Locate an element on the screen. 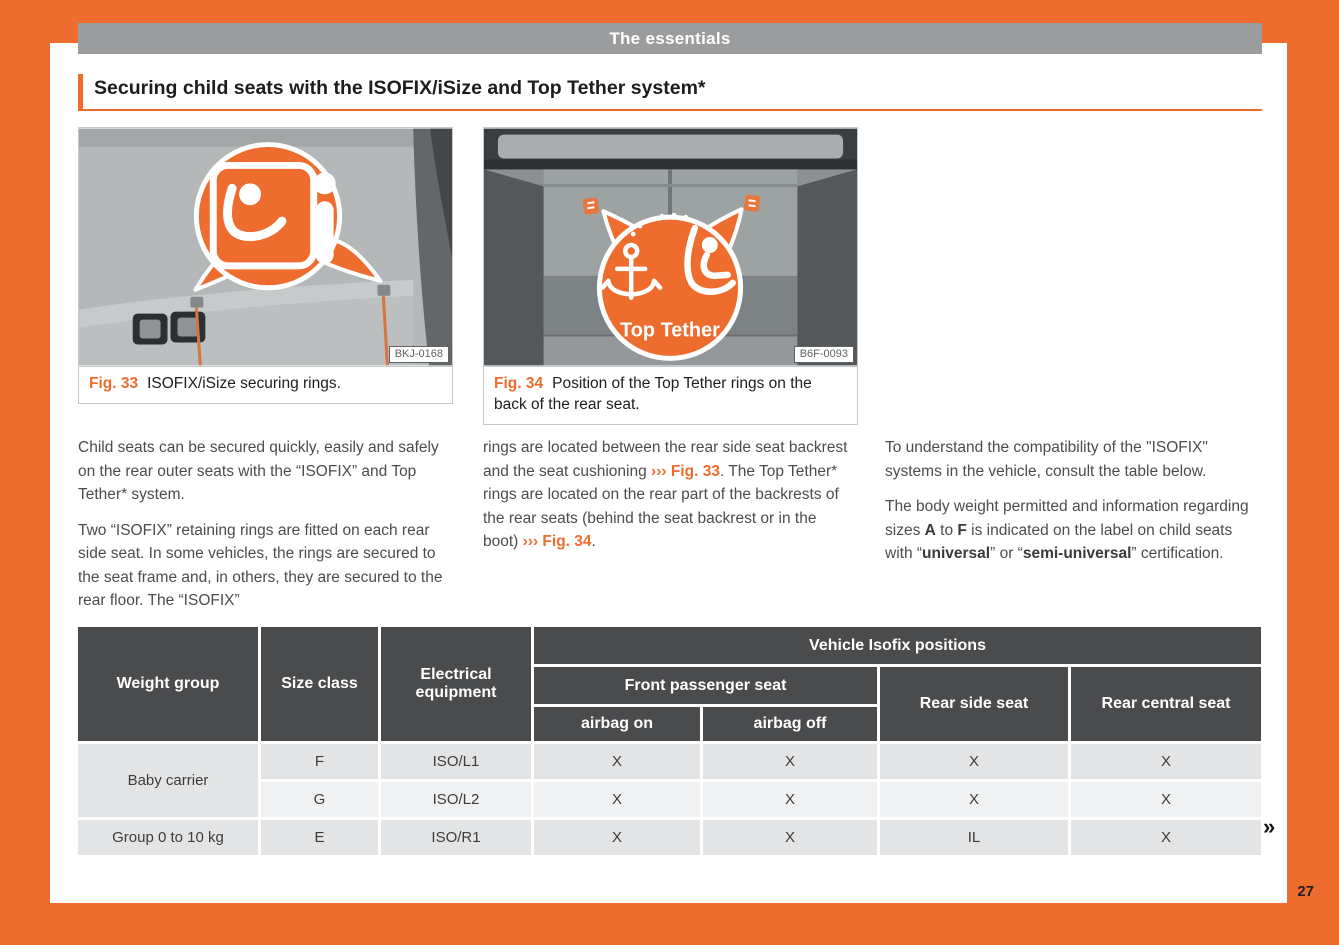  cell-electrical-equipment: ISO/L1 is located at coordinates (456, 761).